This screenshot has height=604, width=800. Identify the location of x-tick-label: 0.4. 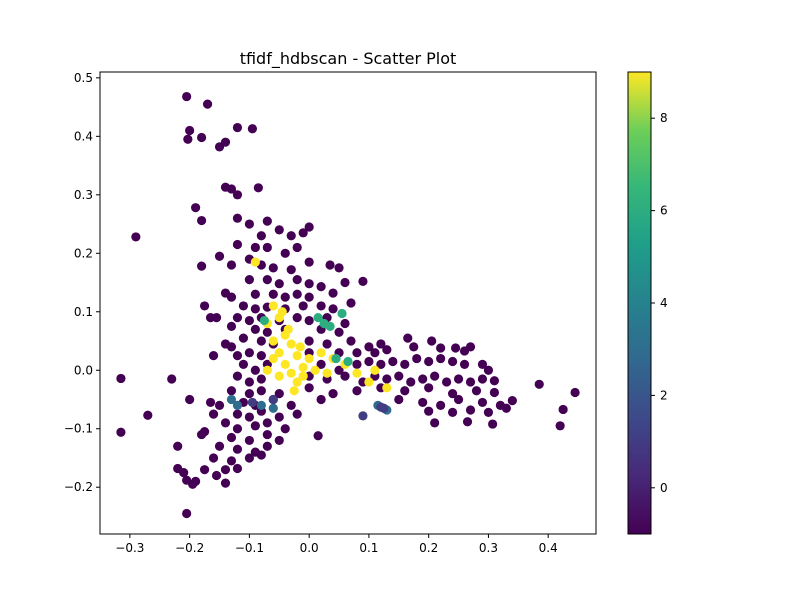
(548, 548).